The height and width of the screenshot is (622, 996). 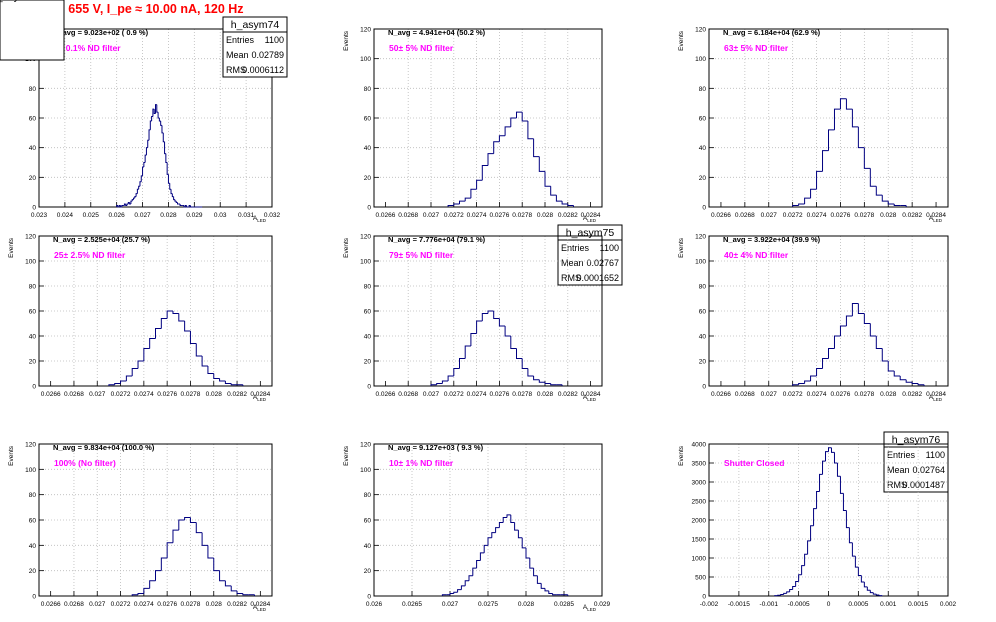 I want to click on n-avg-text: N_avg = 9.834e+04 (100.0 %), so click(x=104, y=447).